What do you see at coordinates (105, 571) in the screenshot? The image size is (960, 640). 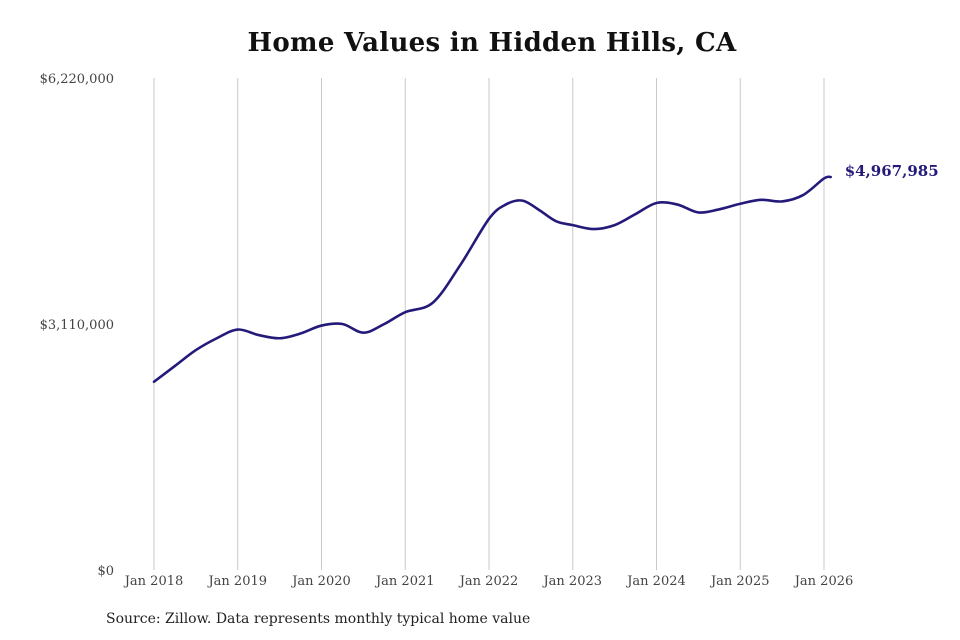 I see `y-tick-label: $0` at bounding box center [105, 571].